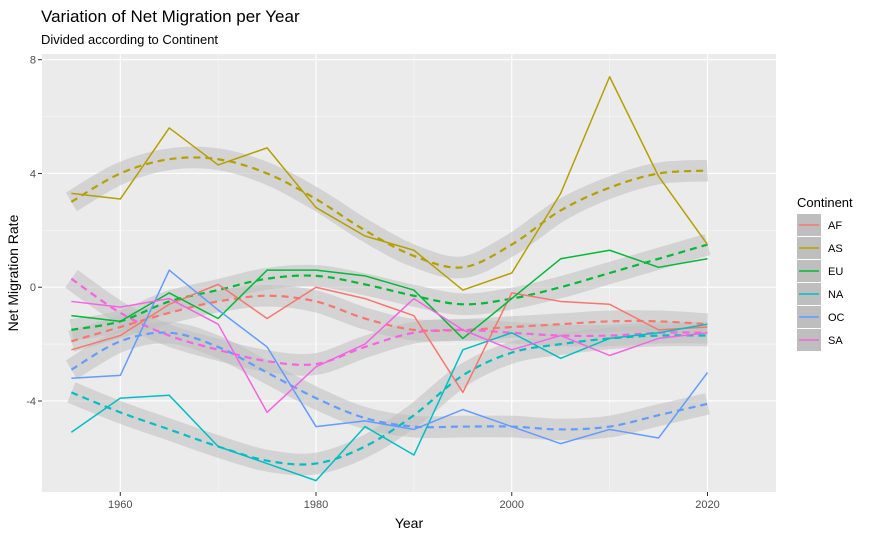  I want to click on legend-title: Continent, so click(825, 202).